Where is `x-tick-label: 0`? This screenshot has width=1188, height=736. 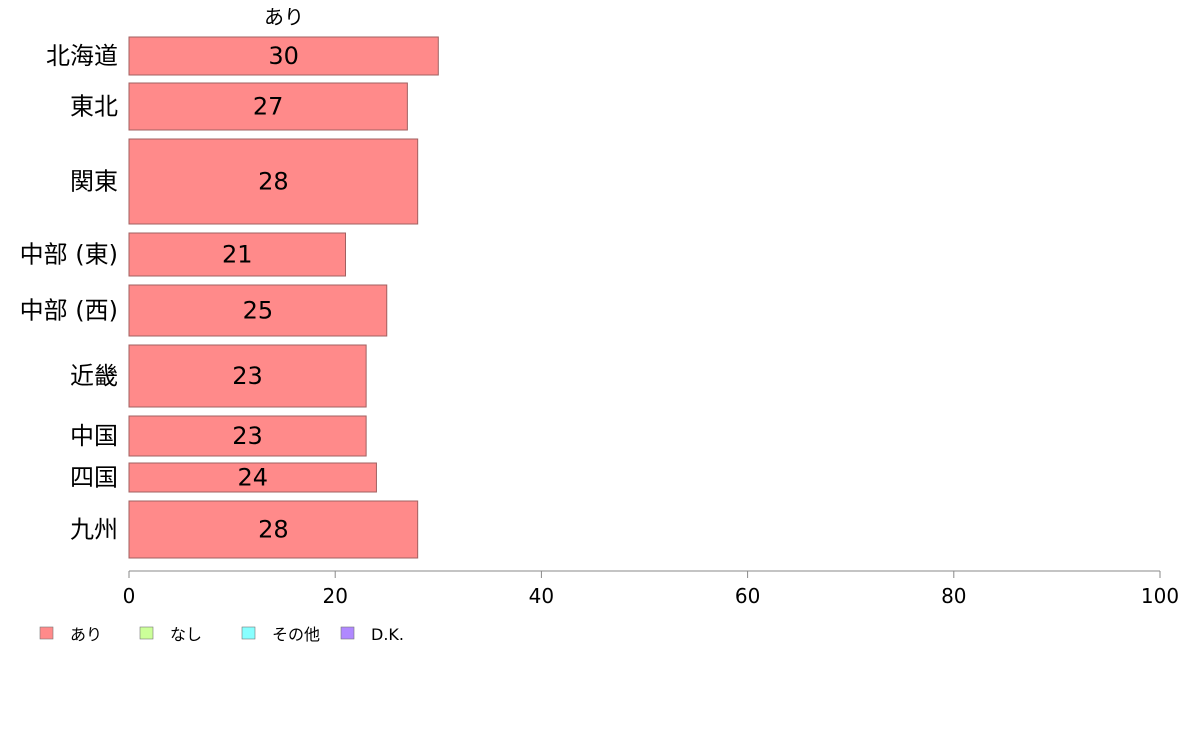 x-tick-label: 0 is located at coordinates (129, 596).